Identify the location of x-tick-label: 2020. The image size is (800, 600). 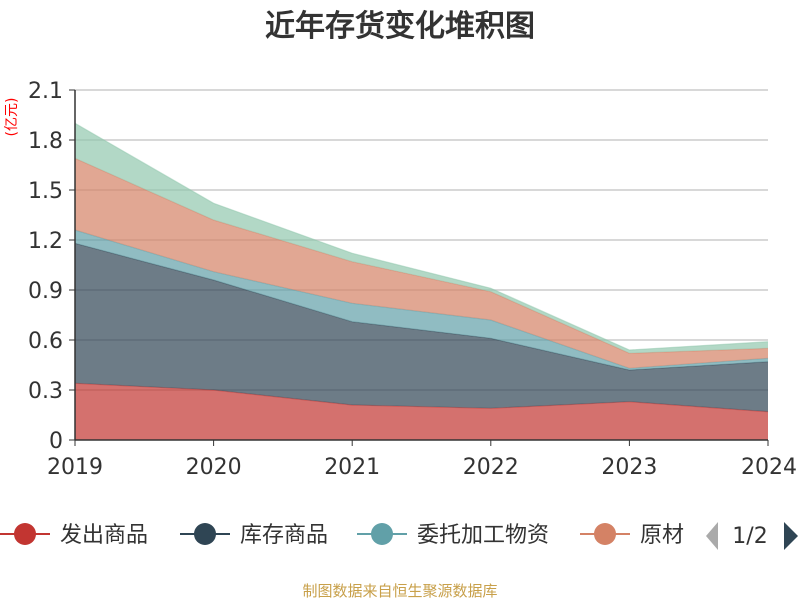
(214, 467).